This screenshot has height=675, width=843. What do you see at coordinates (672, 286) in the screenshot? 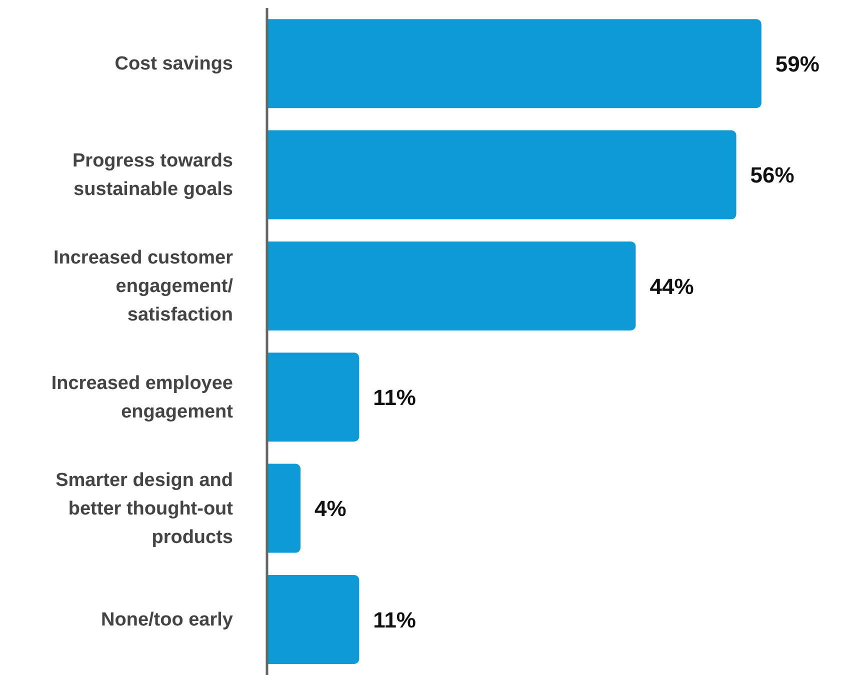
I see `data-label: 44%` at bounding box center [672, 286].